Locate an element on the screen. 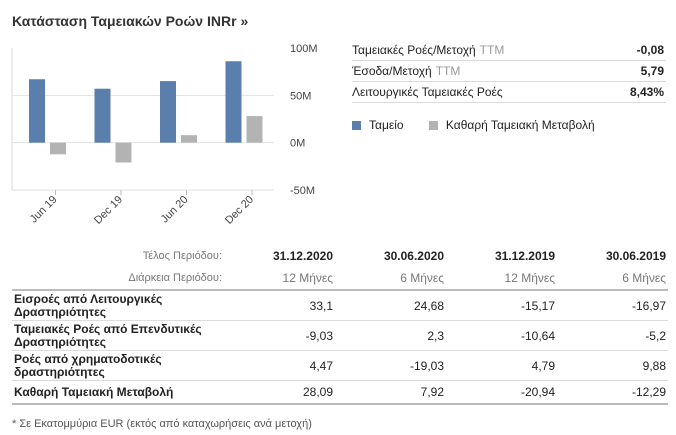 The image size is (676, 435). y-tick-label: -50M is located at coordinates (302, 191).